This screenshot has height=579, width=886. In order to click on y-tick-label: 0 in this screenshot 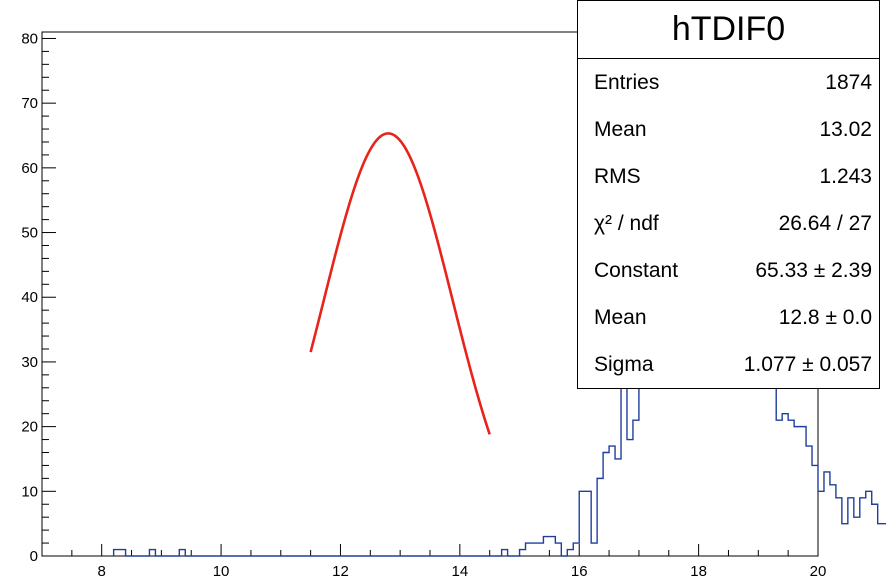, I will do `click(34, 556)`.